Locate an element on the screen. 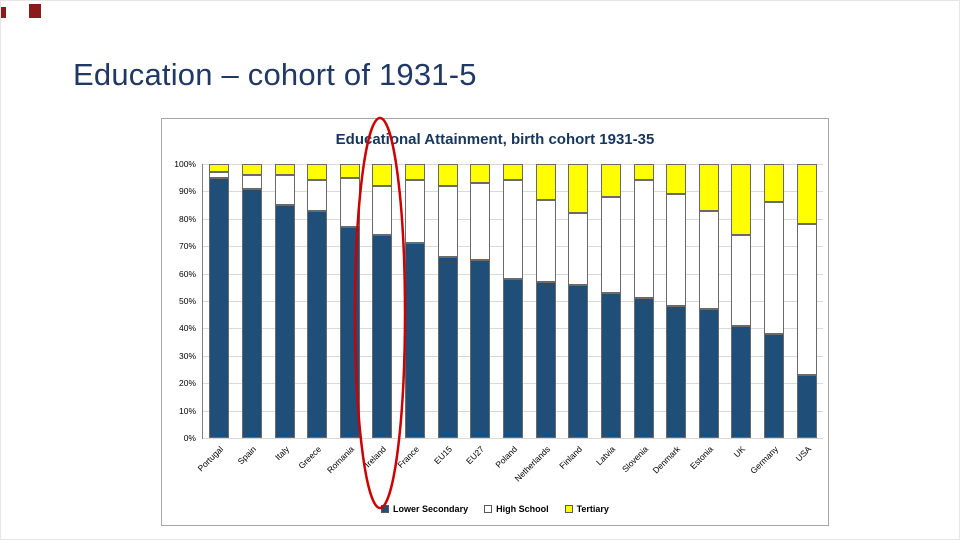 This screenshot has width=960, height=540. y-axis-tick-label: 20% is located at coordinates (187, 383).